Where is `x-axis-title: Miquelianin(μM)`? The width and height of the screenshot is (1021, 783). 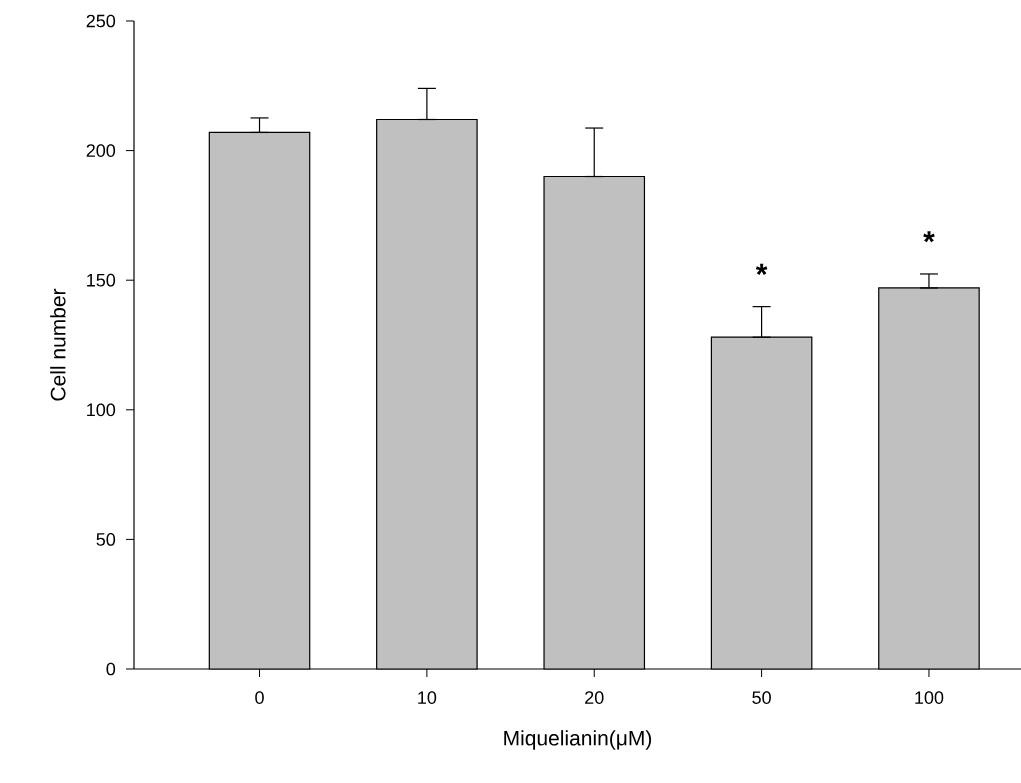 x-axis-title: Miquelianin(μM) is located at coordinates (578, 740).